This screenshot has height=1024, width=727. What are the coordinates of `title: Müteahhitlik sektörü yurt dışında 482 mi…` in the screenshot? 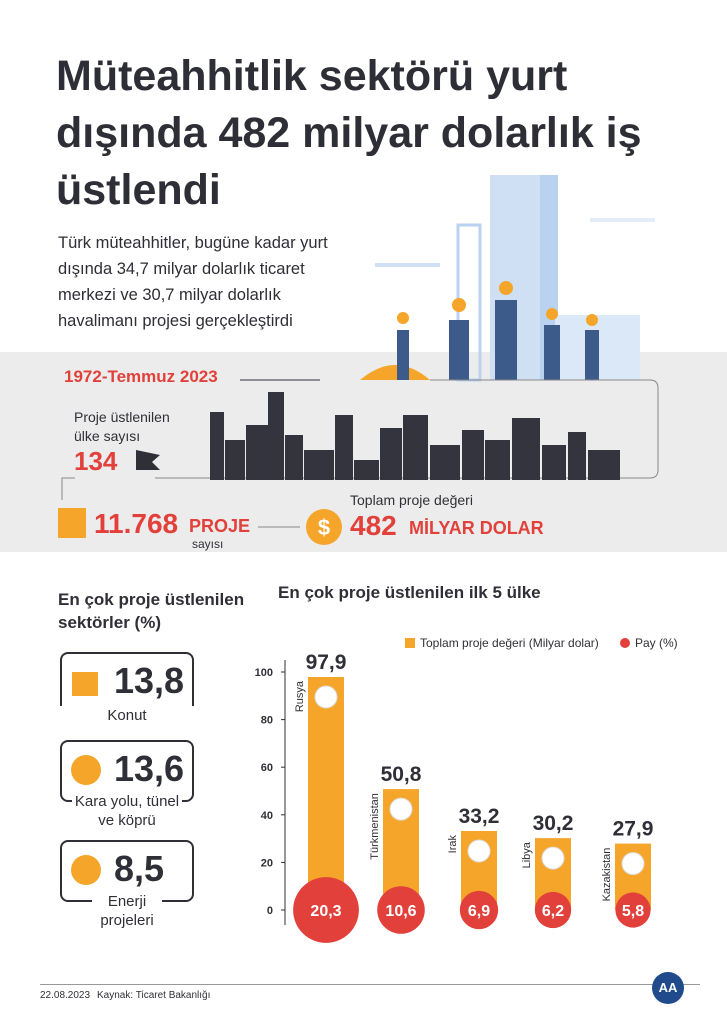 It's located at (349, 133).